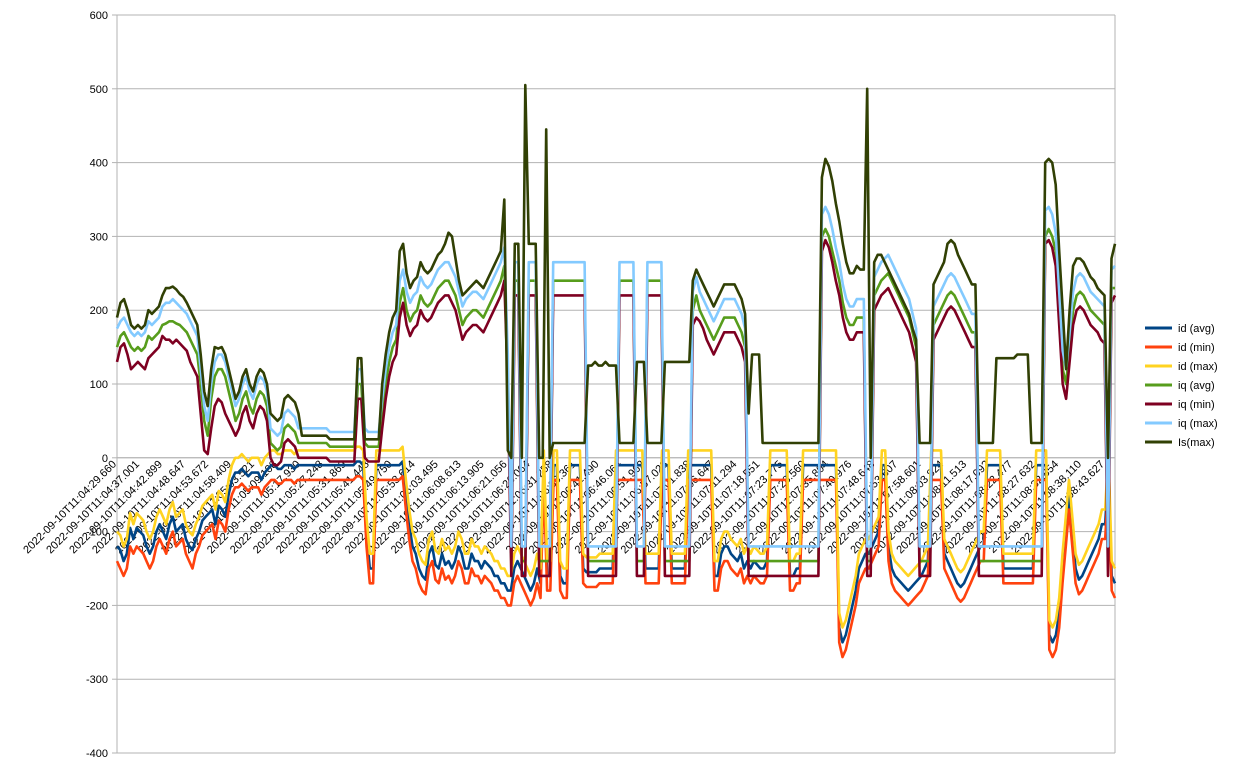  Describe the element at coordinates (97, 533) in the screenshot. I see `y-tick-label-7: -100` at that location.